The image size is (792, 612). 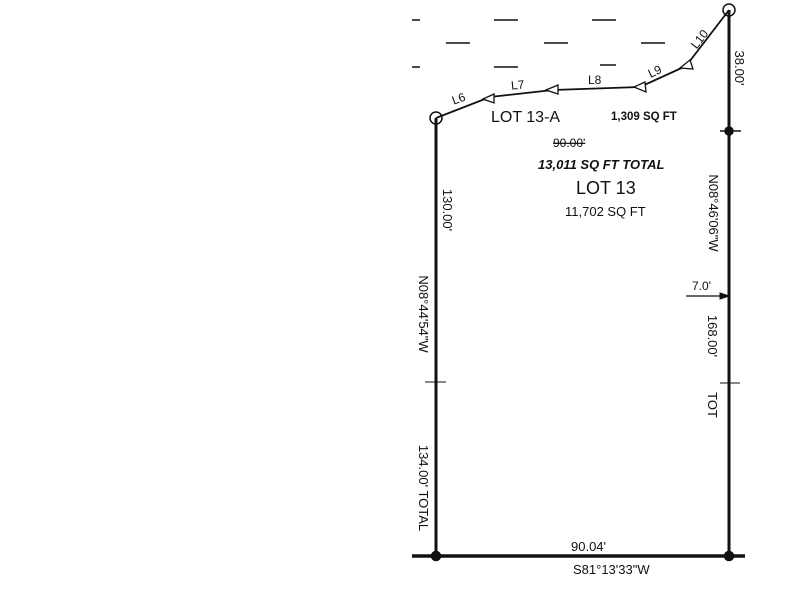 What do you see at coordinates (712, 336) in the screenshot?
I see `right-segment-distance: 168.00'` at bounding box center [712, 336].